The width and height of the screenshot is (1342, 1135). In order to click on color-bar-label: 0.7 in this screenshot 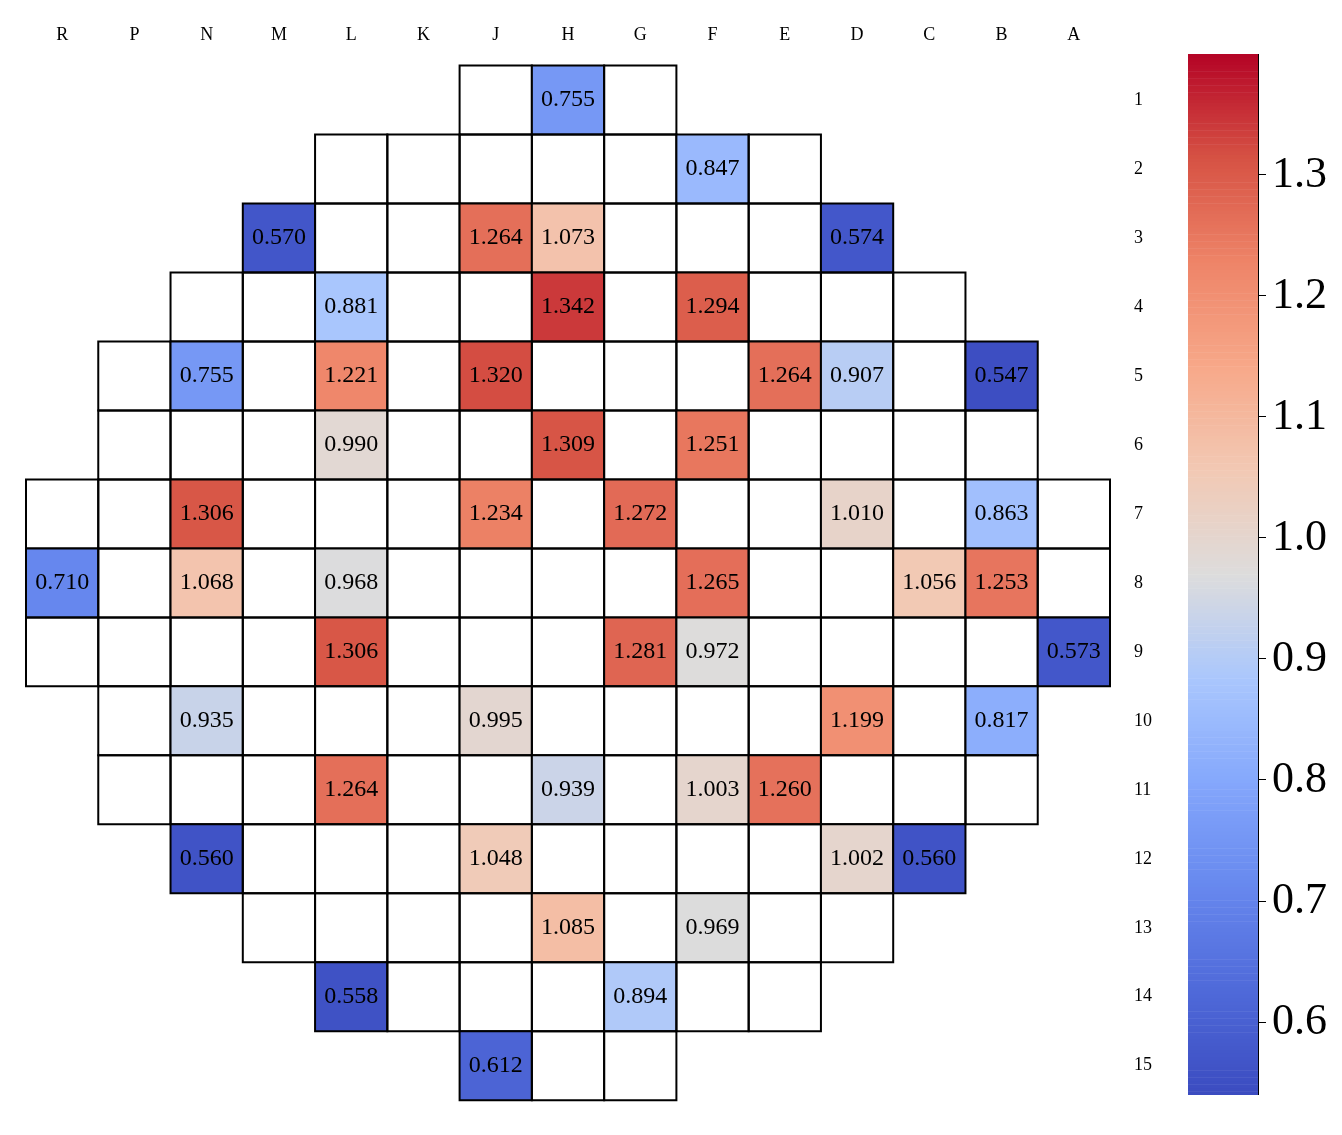, I will do `click(1299, 898)`.